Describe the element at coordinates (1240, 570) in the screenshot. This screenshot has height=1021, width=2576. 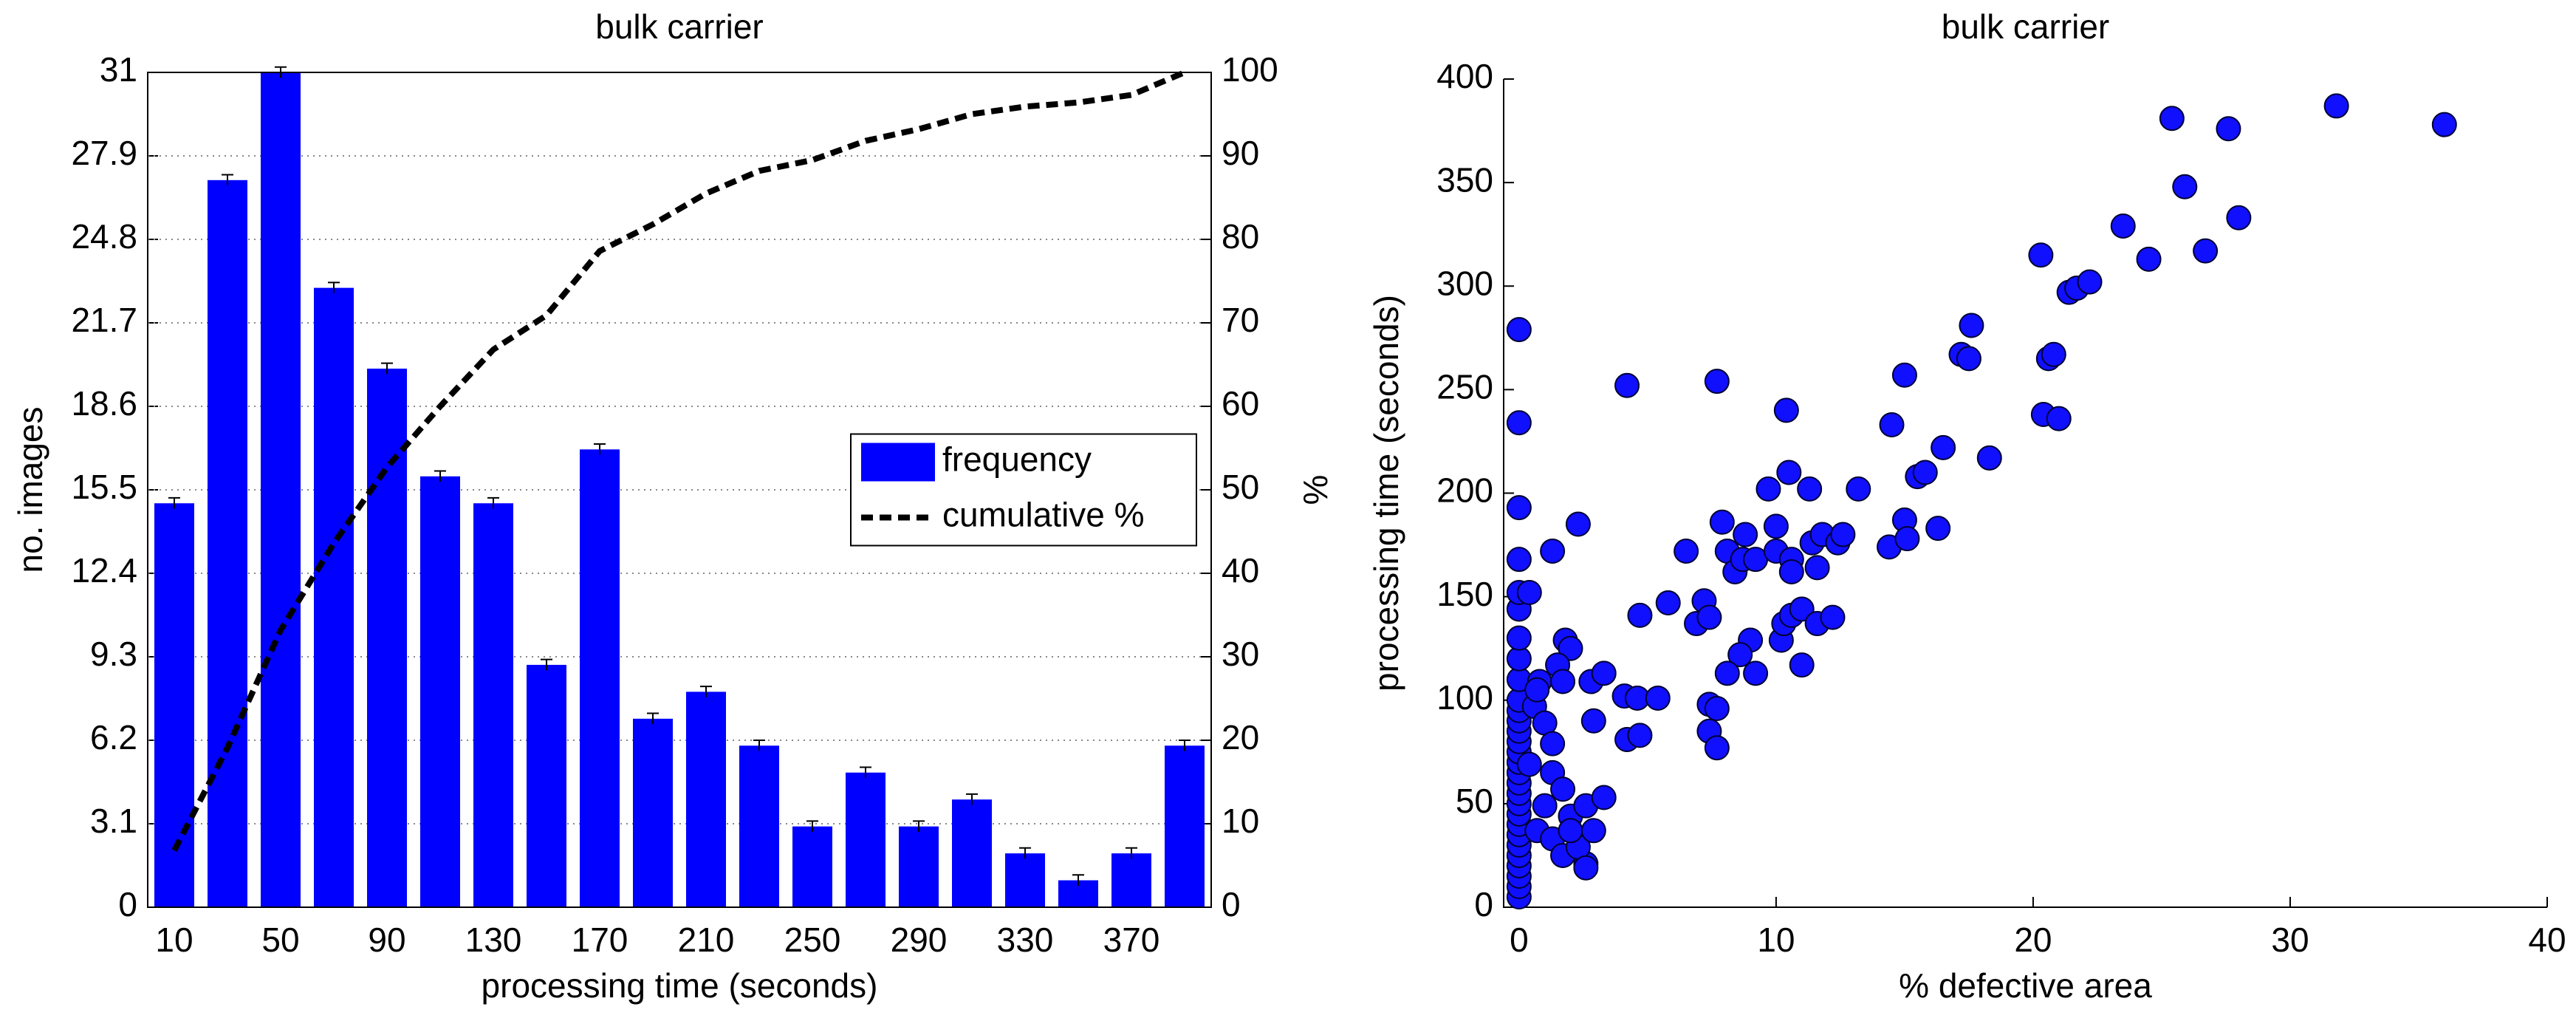
I see `y2-tick-label: 40` at that location.